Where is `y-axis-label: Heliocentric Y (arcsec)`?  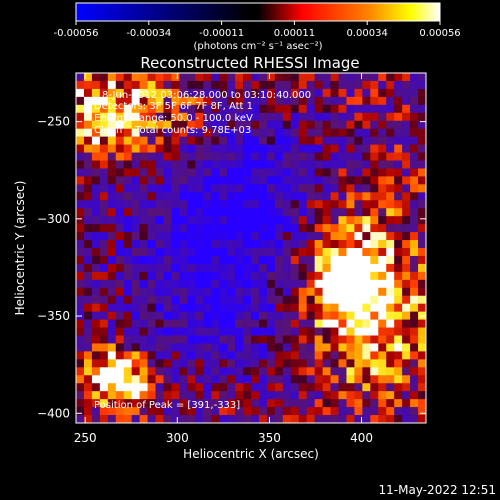 y-axis-label: Heliocentric Y (arcsec) is located at coordinates (20, 248).